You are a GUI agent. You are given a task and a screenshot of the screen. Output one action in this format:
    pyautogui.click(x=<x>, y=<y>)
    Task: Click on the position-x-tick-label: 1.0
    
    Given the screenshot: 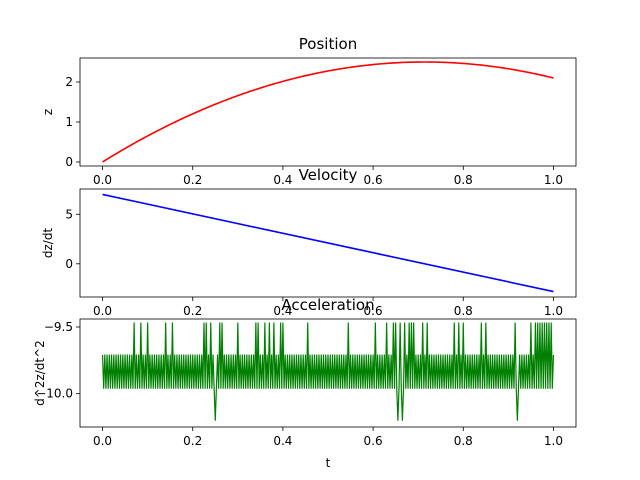 What is the action you would take?
    pyautogui.click(x=553, y=180)
    